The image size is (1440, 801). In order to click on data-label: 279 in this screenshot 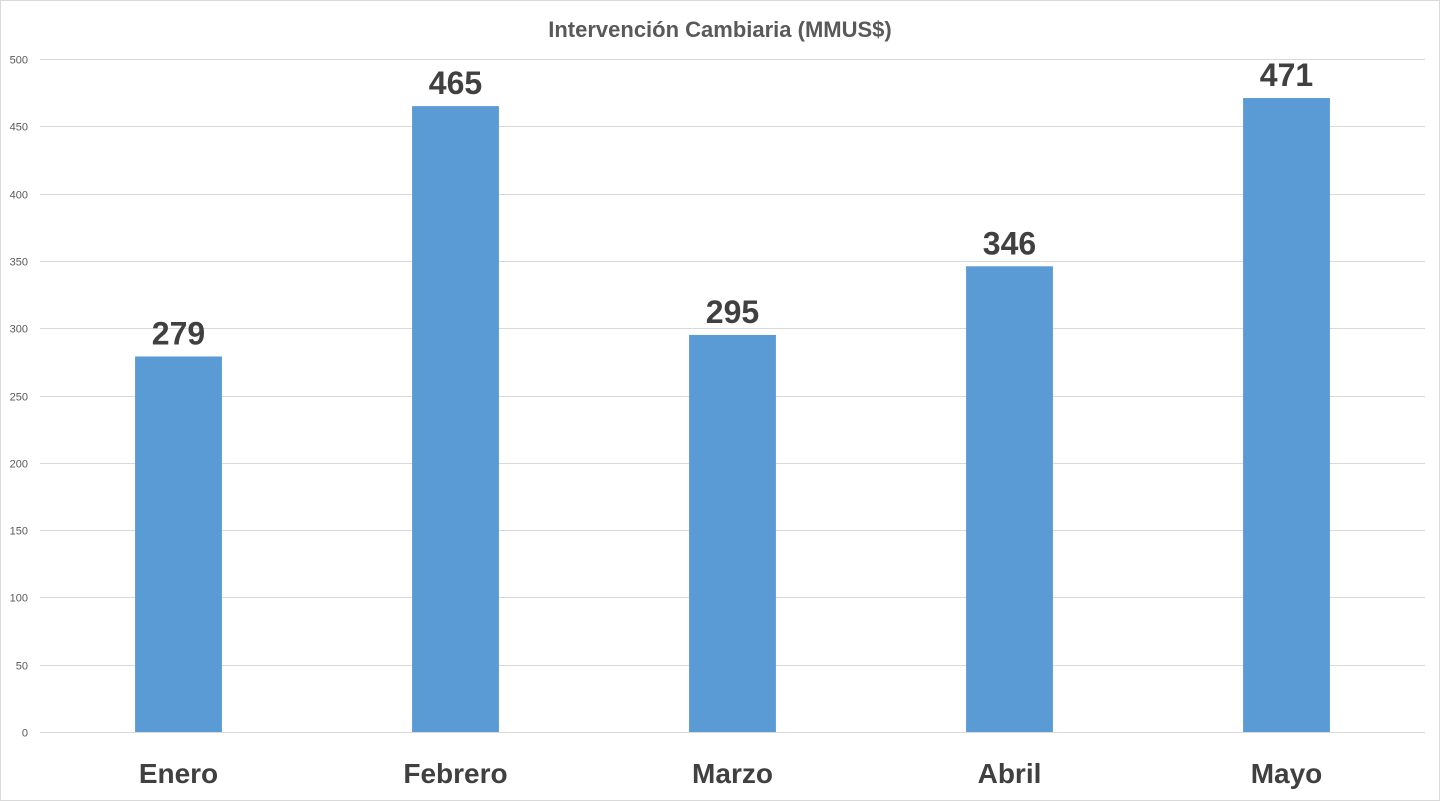, I will do `click(178, 333)`.